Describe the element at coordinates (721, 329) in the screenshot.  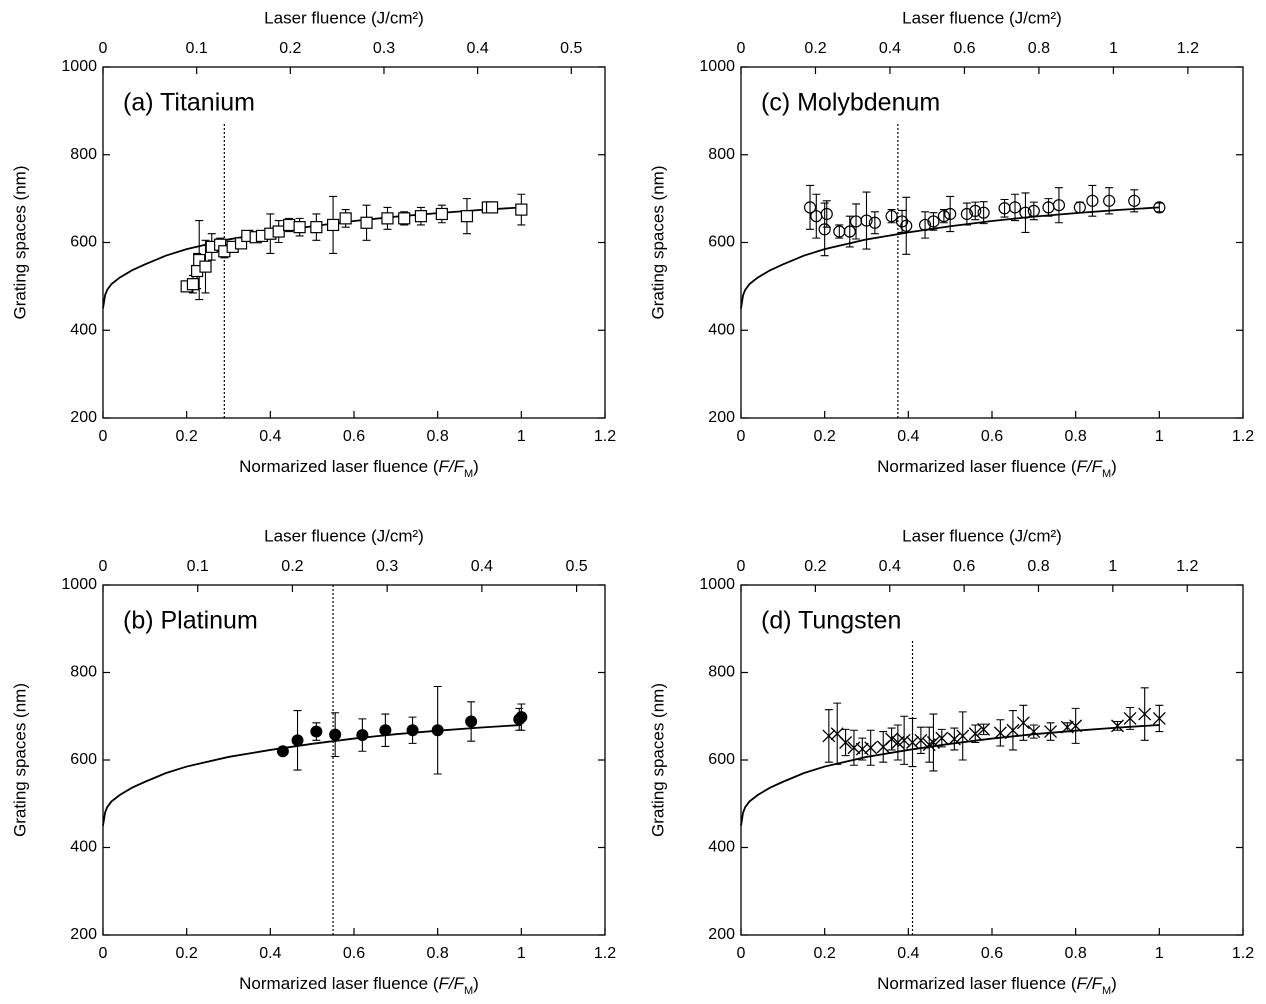
I see `y-tick-label: 400` at that location.